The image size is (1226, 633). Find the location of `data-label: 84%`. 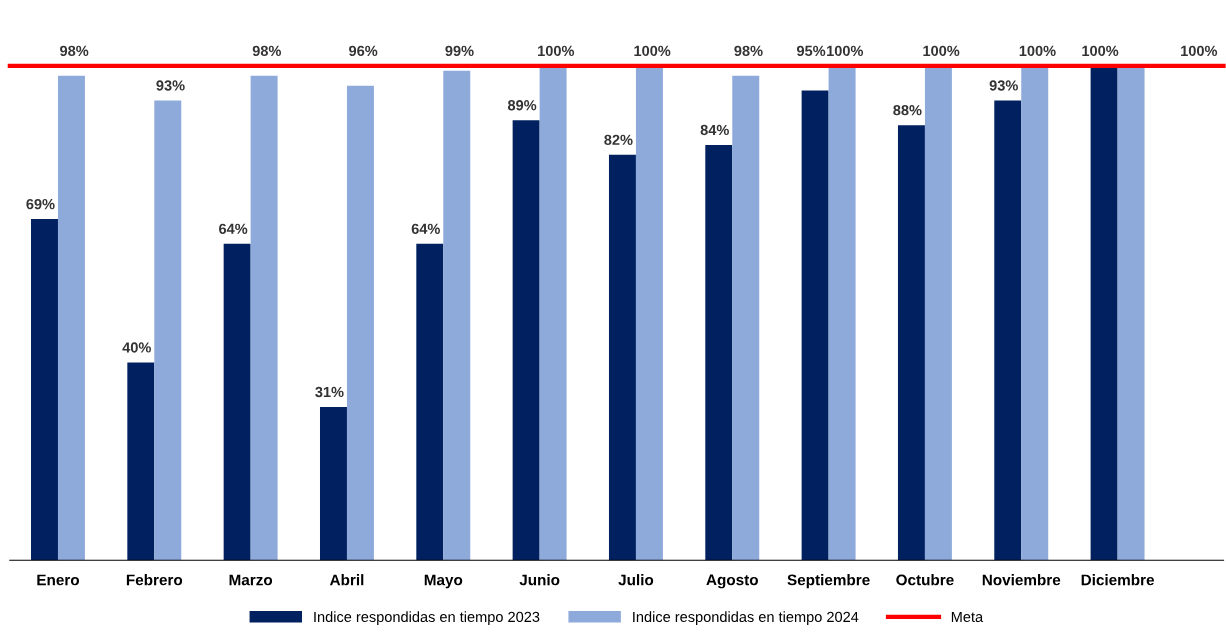

data-label: 84% is located at coordinates (714, 130).